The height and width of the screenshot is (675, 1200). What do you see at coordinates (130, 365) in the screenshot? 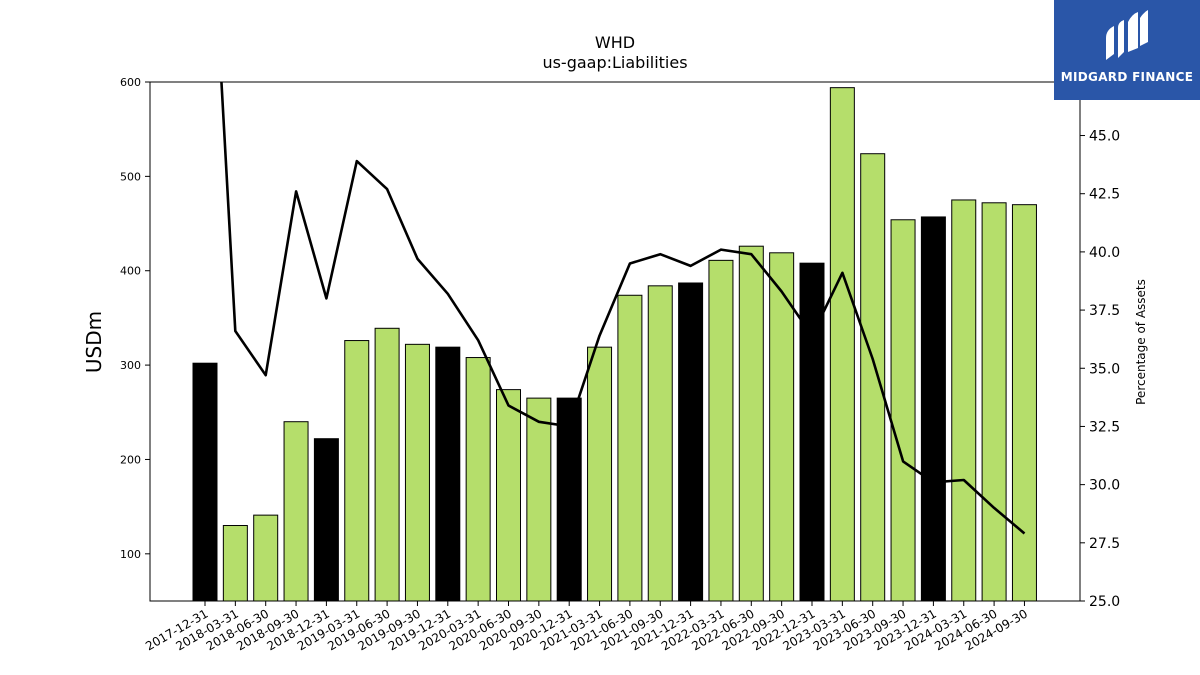
I see `y-tick-label: 300` at bounding box center [130, 365].